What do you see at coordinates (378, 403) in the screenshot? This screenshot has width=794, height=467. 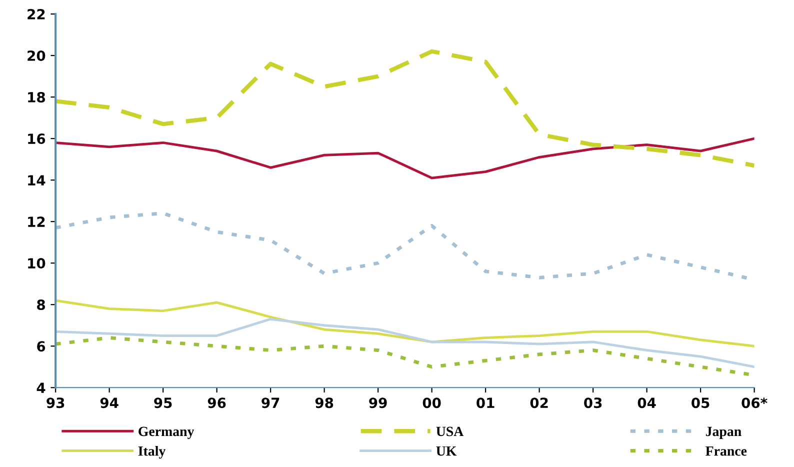 I see `x-tick-label: 99` at bounding box center [378, 403].